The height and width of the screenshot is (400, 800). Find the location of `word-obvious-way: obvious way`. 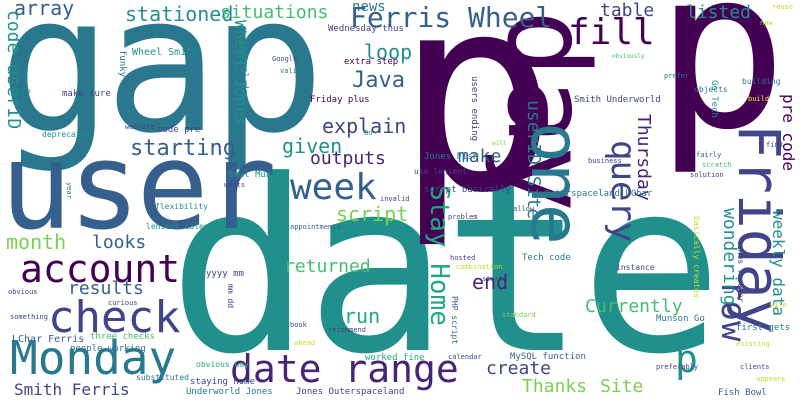

word-obvious-way: obvious way is located at coordinates (222, 364).